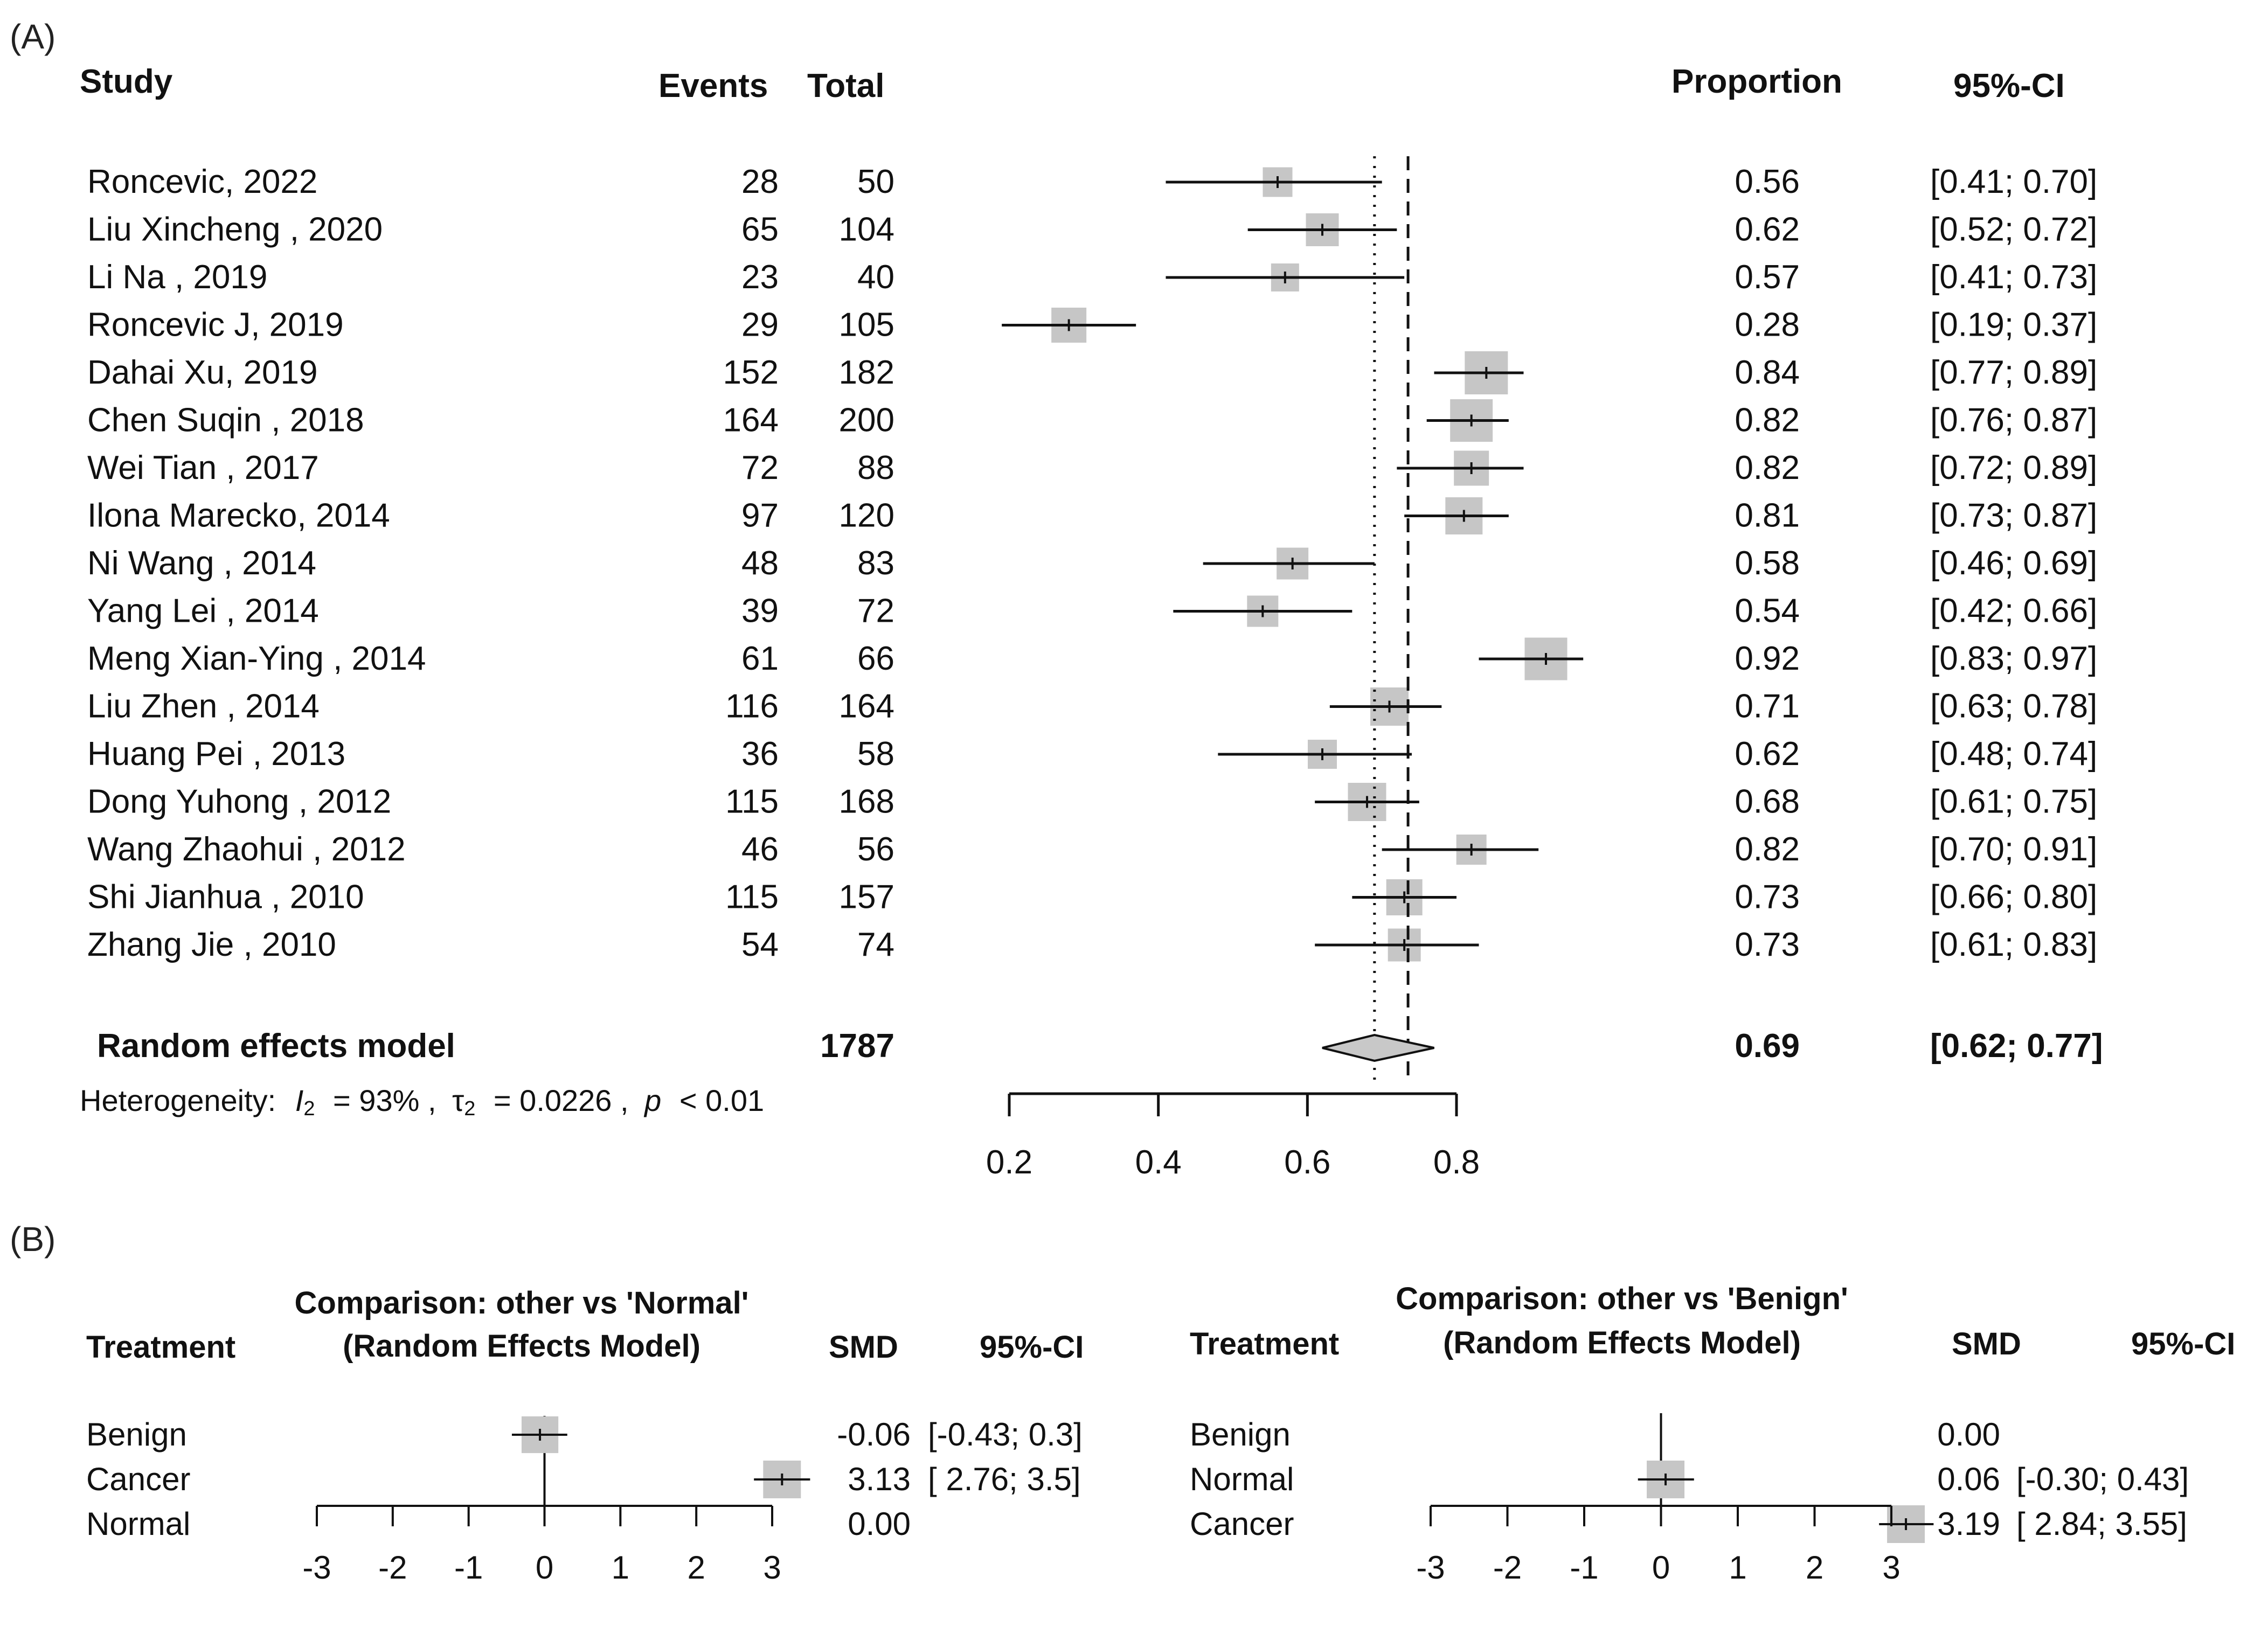 The image size is (2268, 1647). I want to click on study-ci: [0.19; 0.37], so click(2013, 325).